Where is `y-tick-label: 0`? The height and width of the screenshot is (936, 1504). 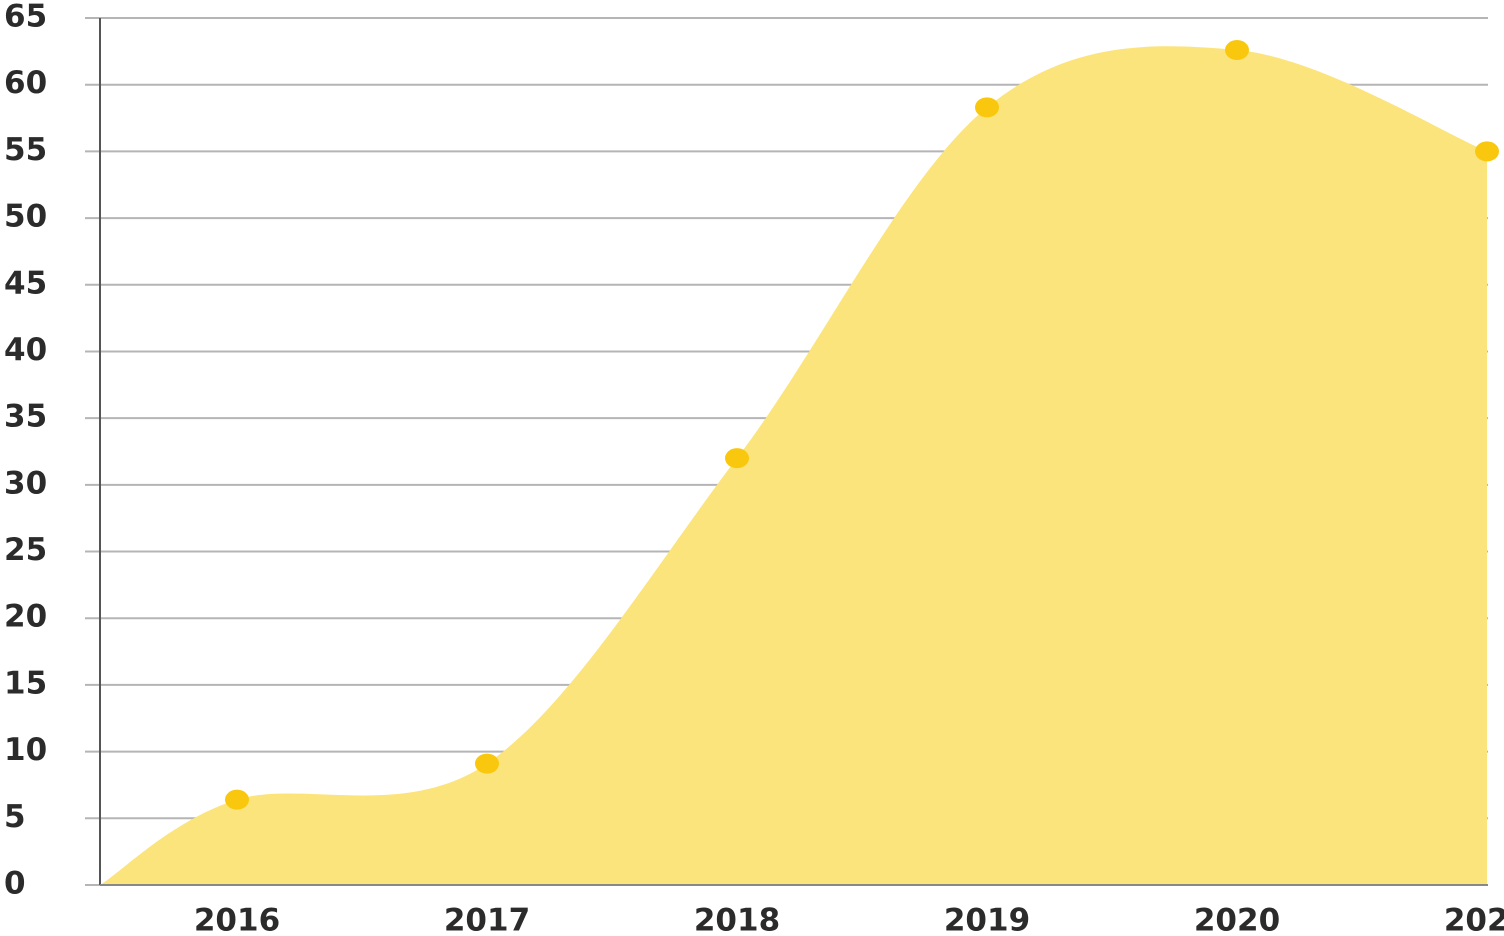 y-tick-label: 0 is located at coordinates (15, 884).